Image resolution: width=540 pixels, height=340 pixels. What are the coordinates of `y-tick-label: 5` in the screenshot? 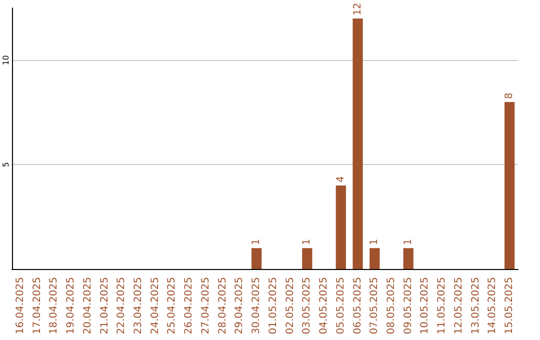 It's located at (6, 165).